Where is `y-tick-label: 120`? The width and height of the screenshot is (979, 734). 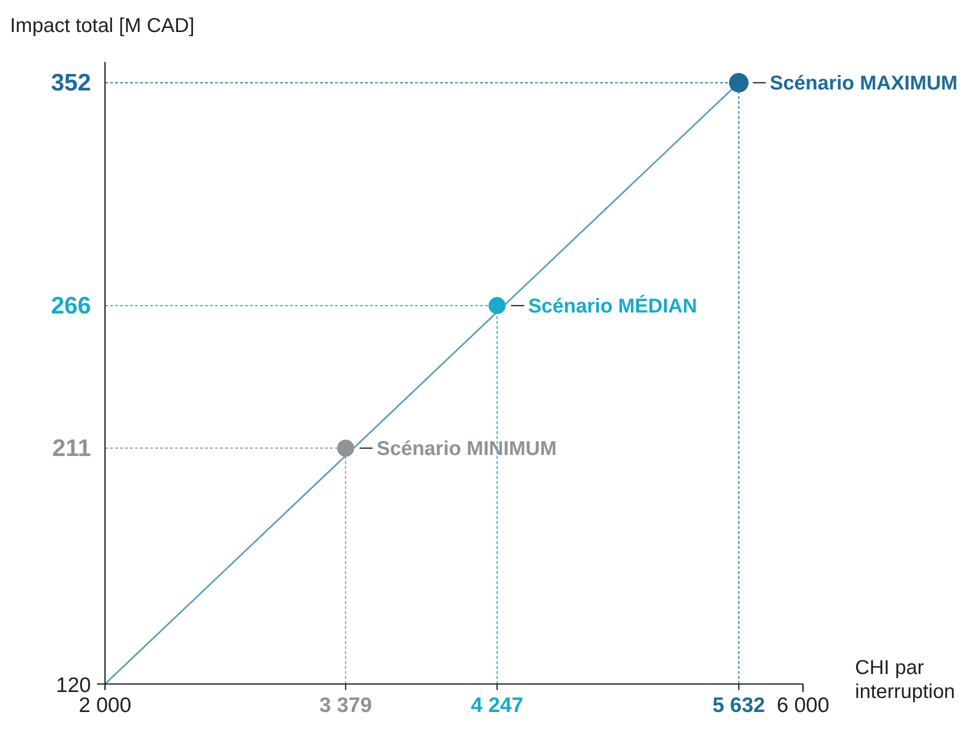
y-tick-label: 120 is located at coordinates (73, 685).